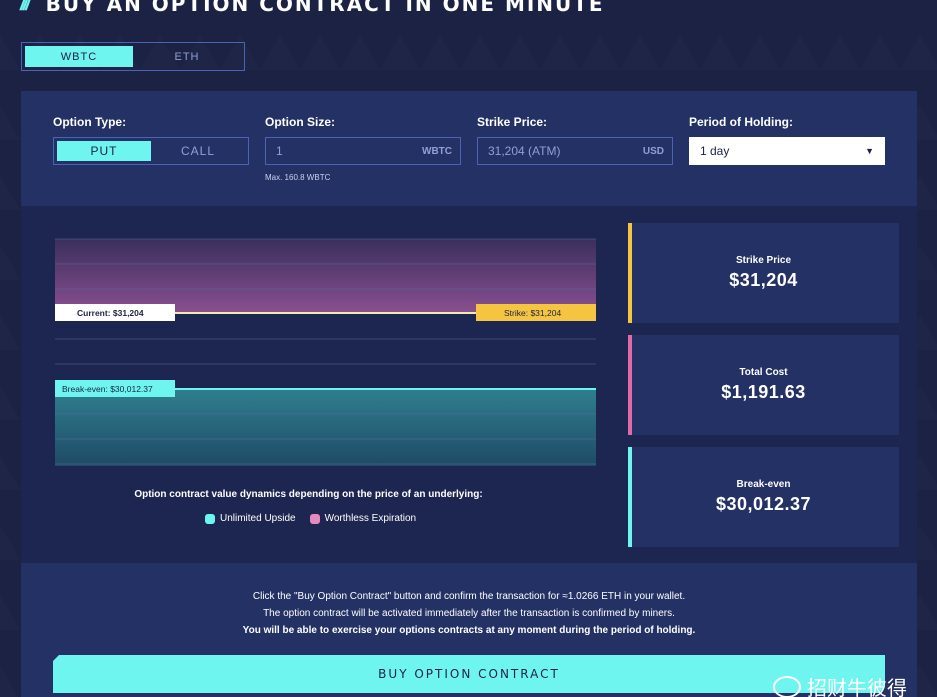  What do you see at coordinates (763, 504) in the screenshot?
I see `stat-value: $30,012.37` at bounding box center [763, 504].